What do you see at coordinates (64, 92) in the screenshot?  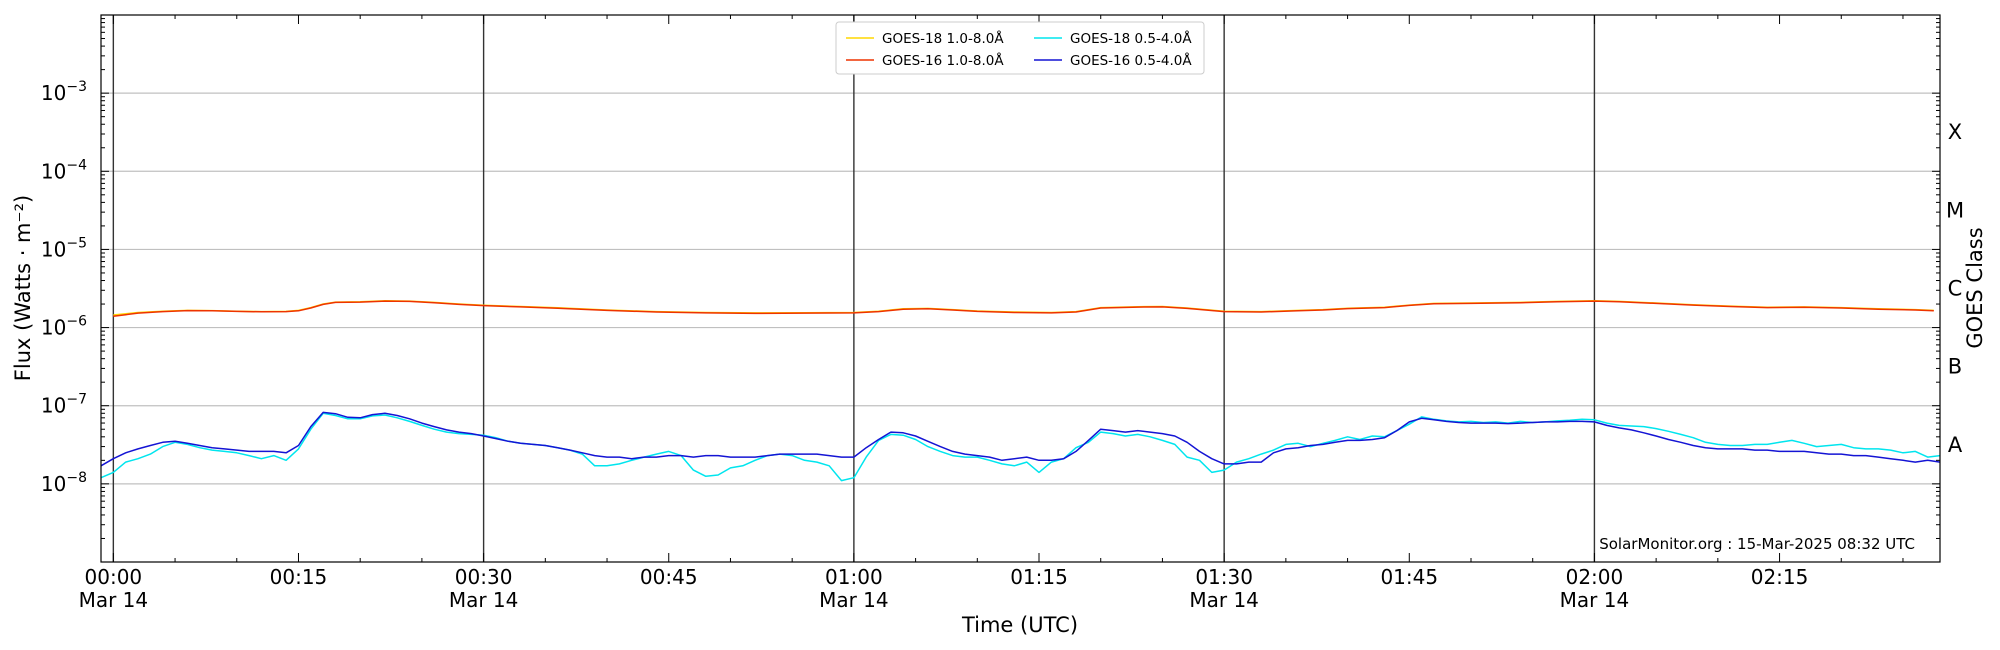 I see `y-tick-label-0: 10⁻³` at bounding box center [64, 92].